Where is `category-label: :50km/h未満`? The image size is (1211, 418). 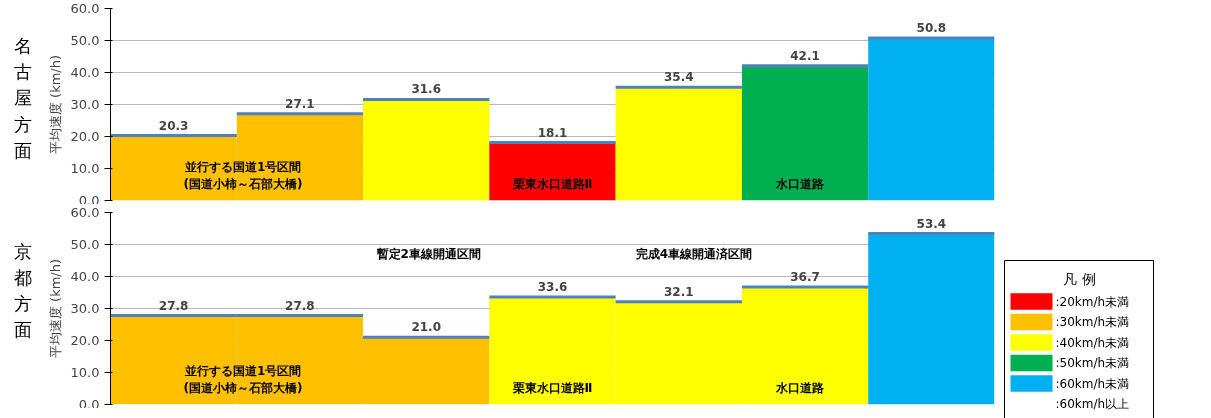 category-label: :50km/h未満 is located at coordinates (1092, 363).